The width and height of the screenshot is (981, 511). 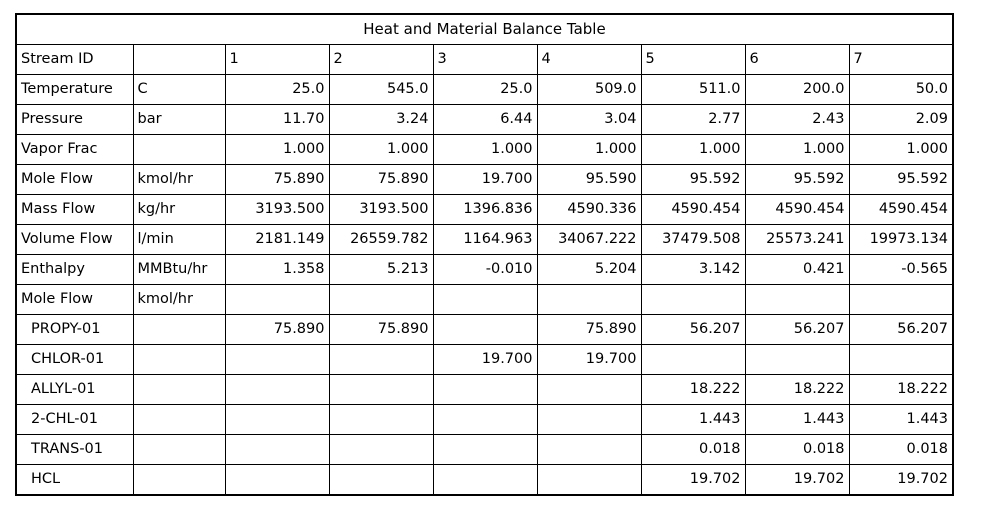 I want to click on table-title: Heat and Material Balance Table, so click(x=484, y=29).